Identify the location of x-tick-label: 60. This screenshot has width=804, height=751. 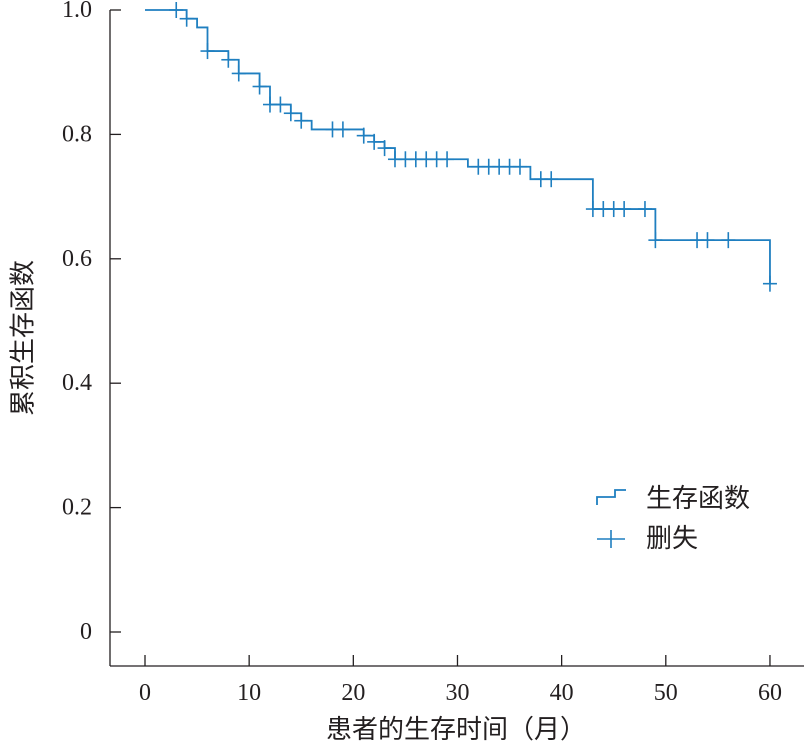
(770, 693).